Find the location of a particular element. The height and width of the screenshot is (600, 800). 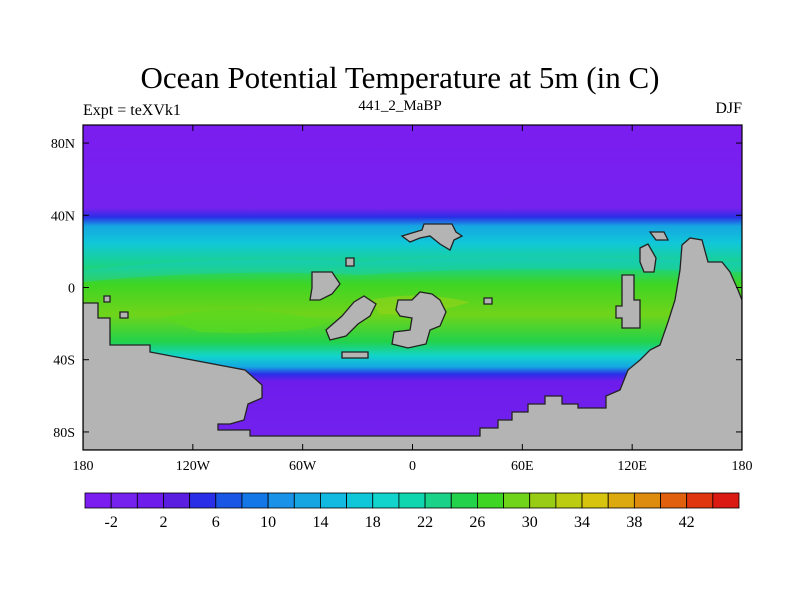

island-caribbean is located at coordinates (350, 262).